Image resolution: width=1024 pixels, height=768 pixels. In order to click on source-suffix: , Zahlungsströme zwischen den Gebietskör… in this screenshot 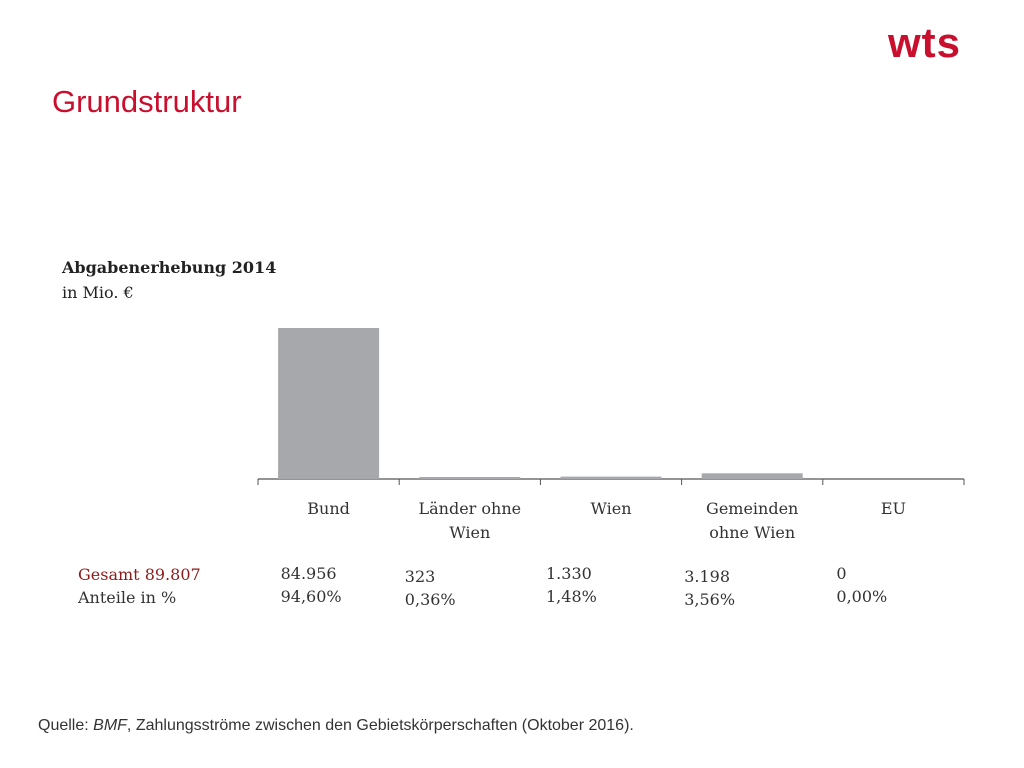, I will do `click(380, 725)`.